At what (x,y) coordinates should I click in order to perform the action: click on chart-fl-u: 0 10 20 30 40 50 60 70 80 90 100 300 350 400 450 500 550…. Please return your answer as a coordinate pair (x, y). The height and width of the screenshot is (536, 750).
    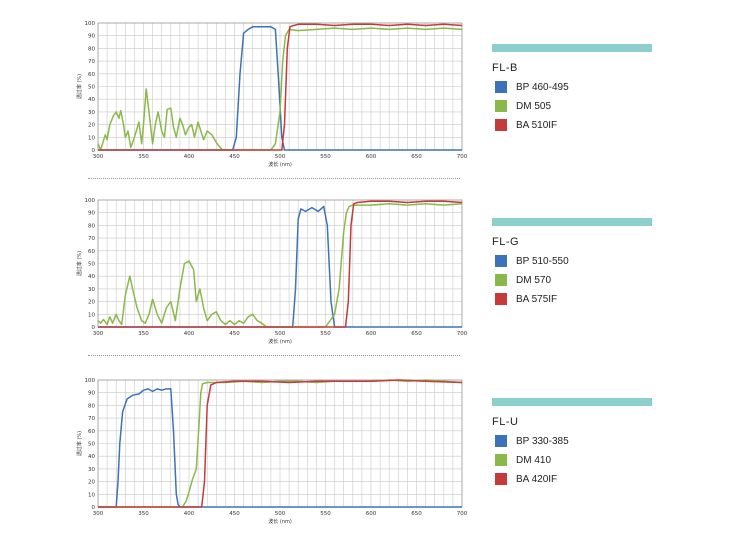
    Looking at the image, I should click on (272, 451).